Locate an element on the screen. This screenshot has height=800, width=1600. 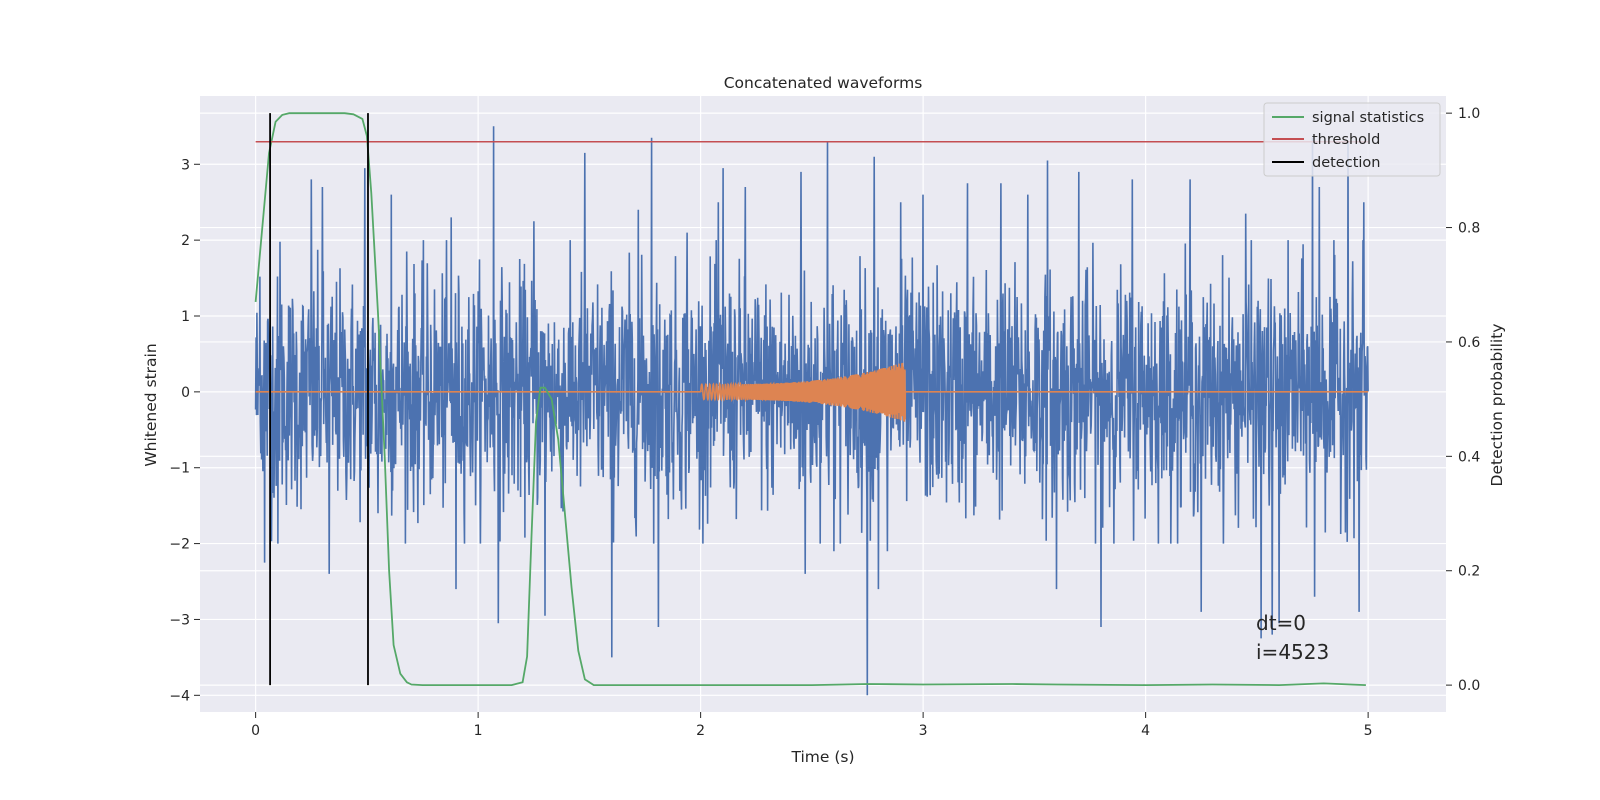
x-tick-label-5: 5 is located at coordinates (1368, 731).